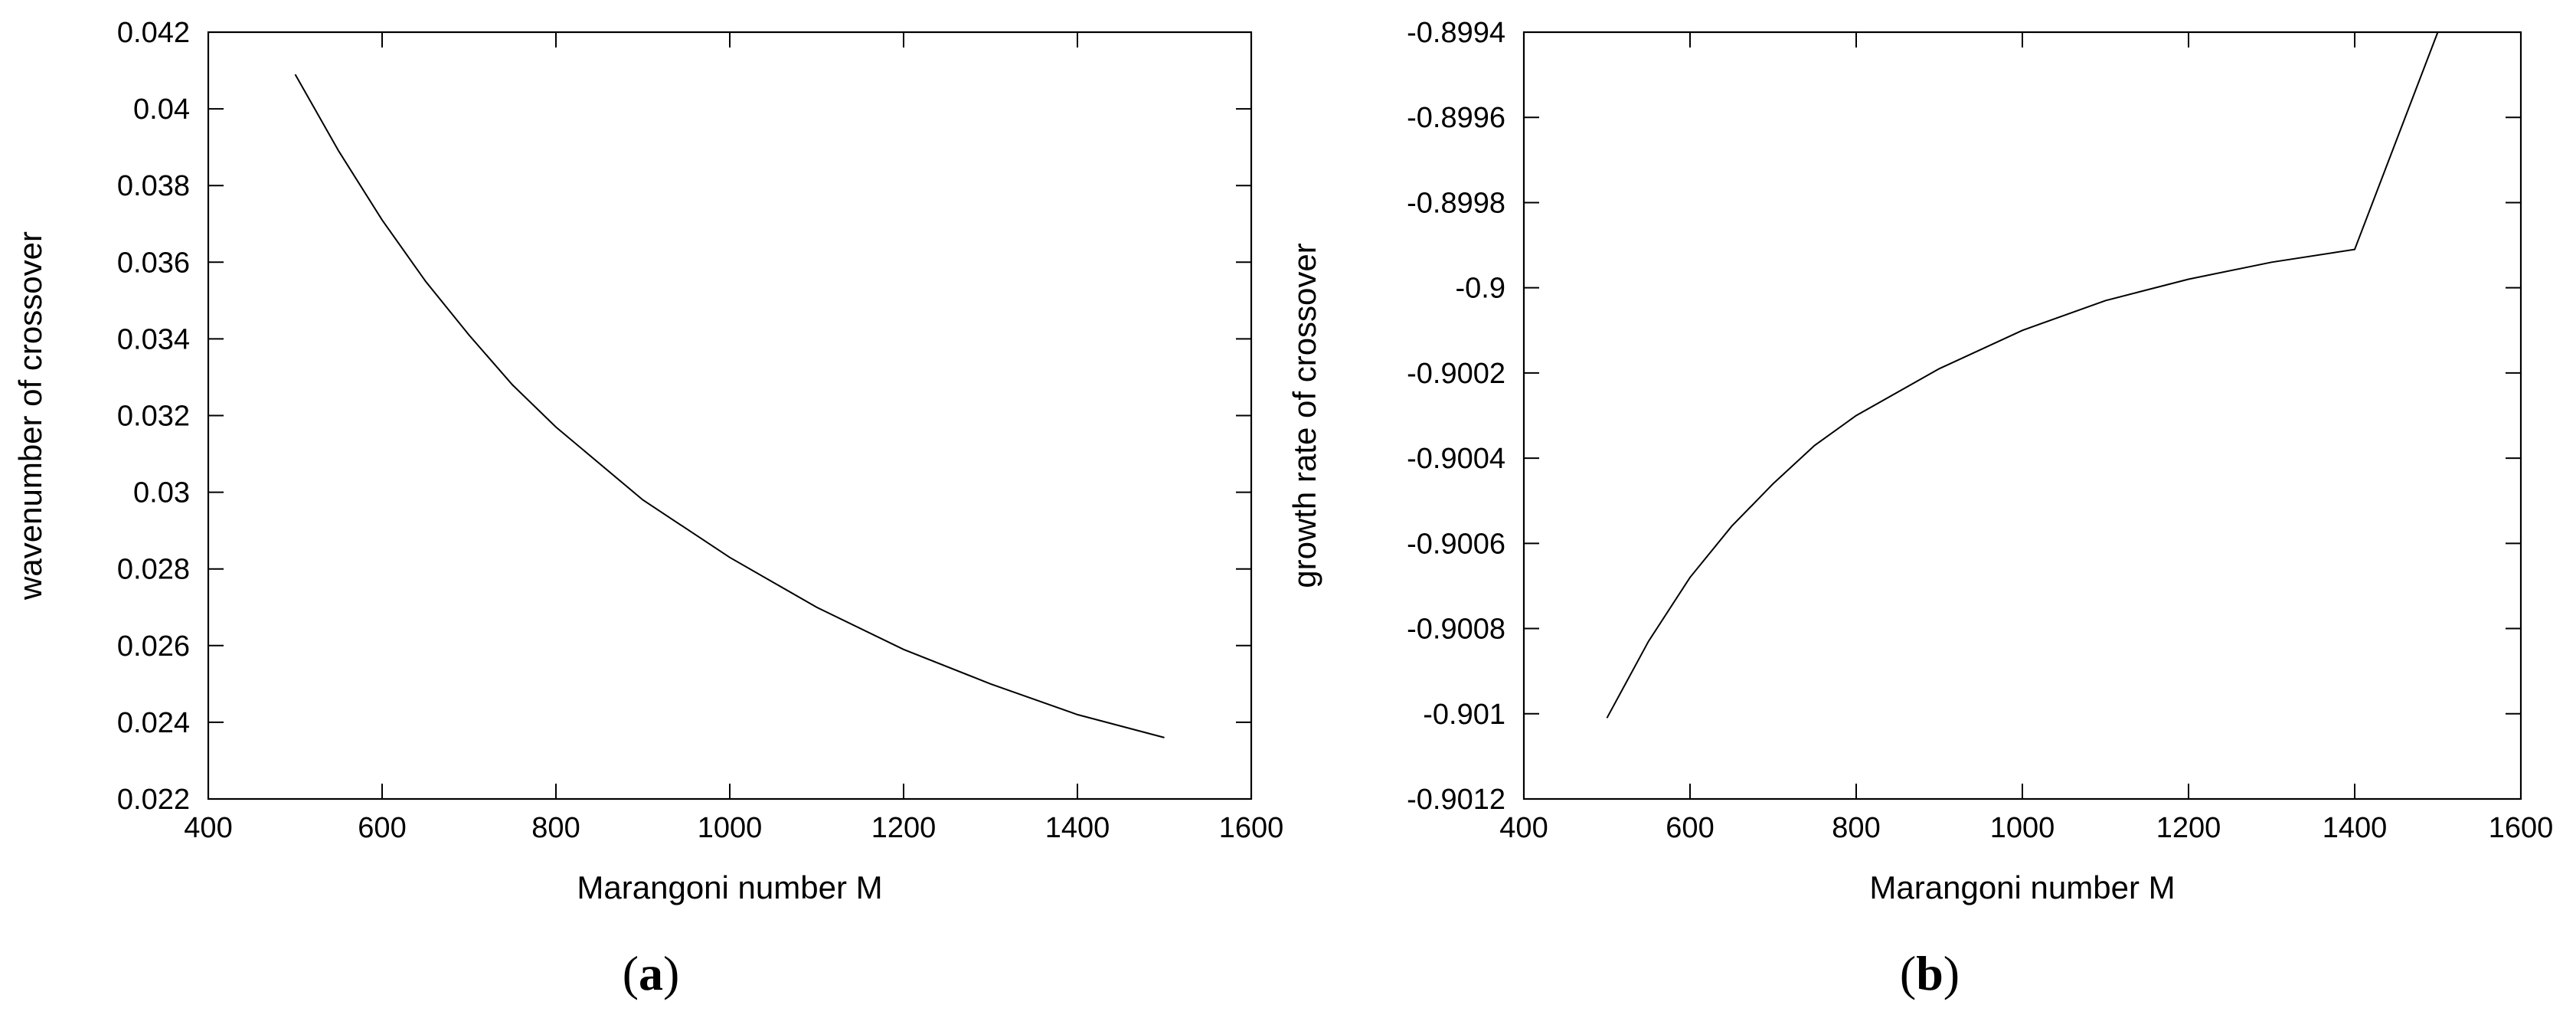 Image resolution: width=2576 pixels, height=1028 pixels. Describe the element at coordinates (1456, 800) in the screenshot. I see `y-tick-label: -0.9012` at that location.